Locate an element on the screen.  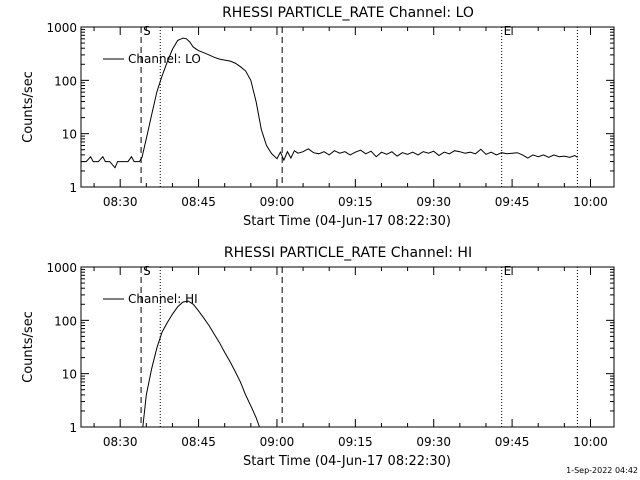
footer-timestamp: 1-Sep-2022 04:42 is located at coordinates (602, 470).